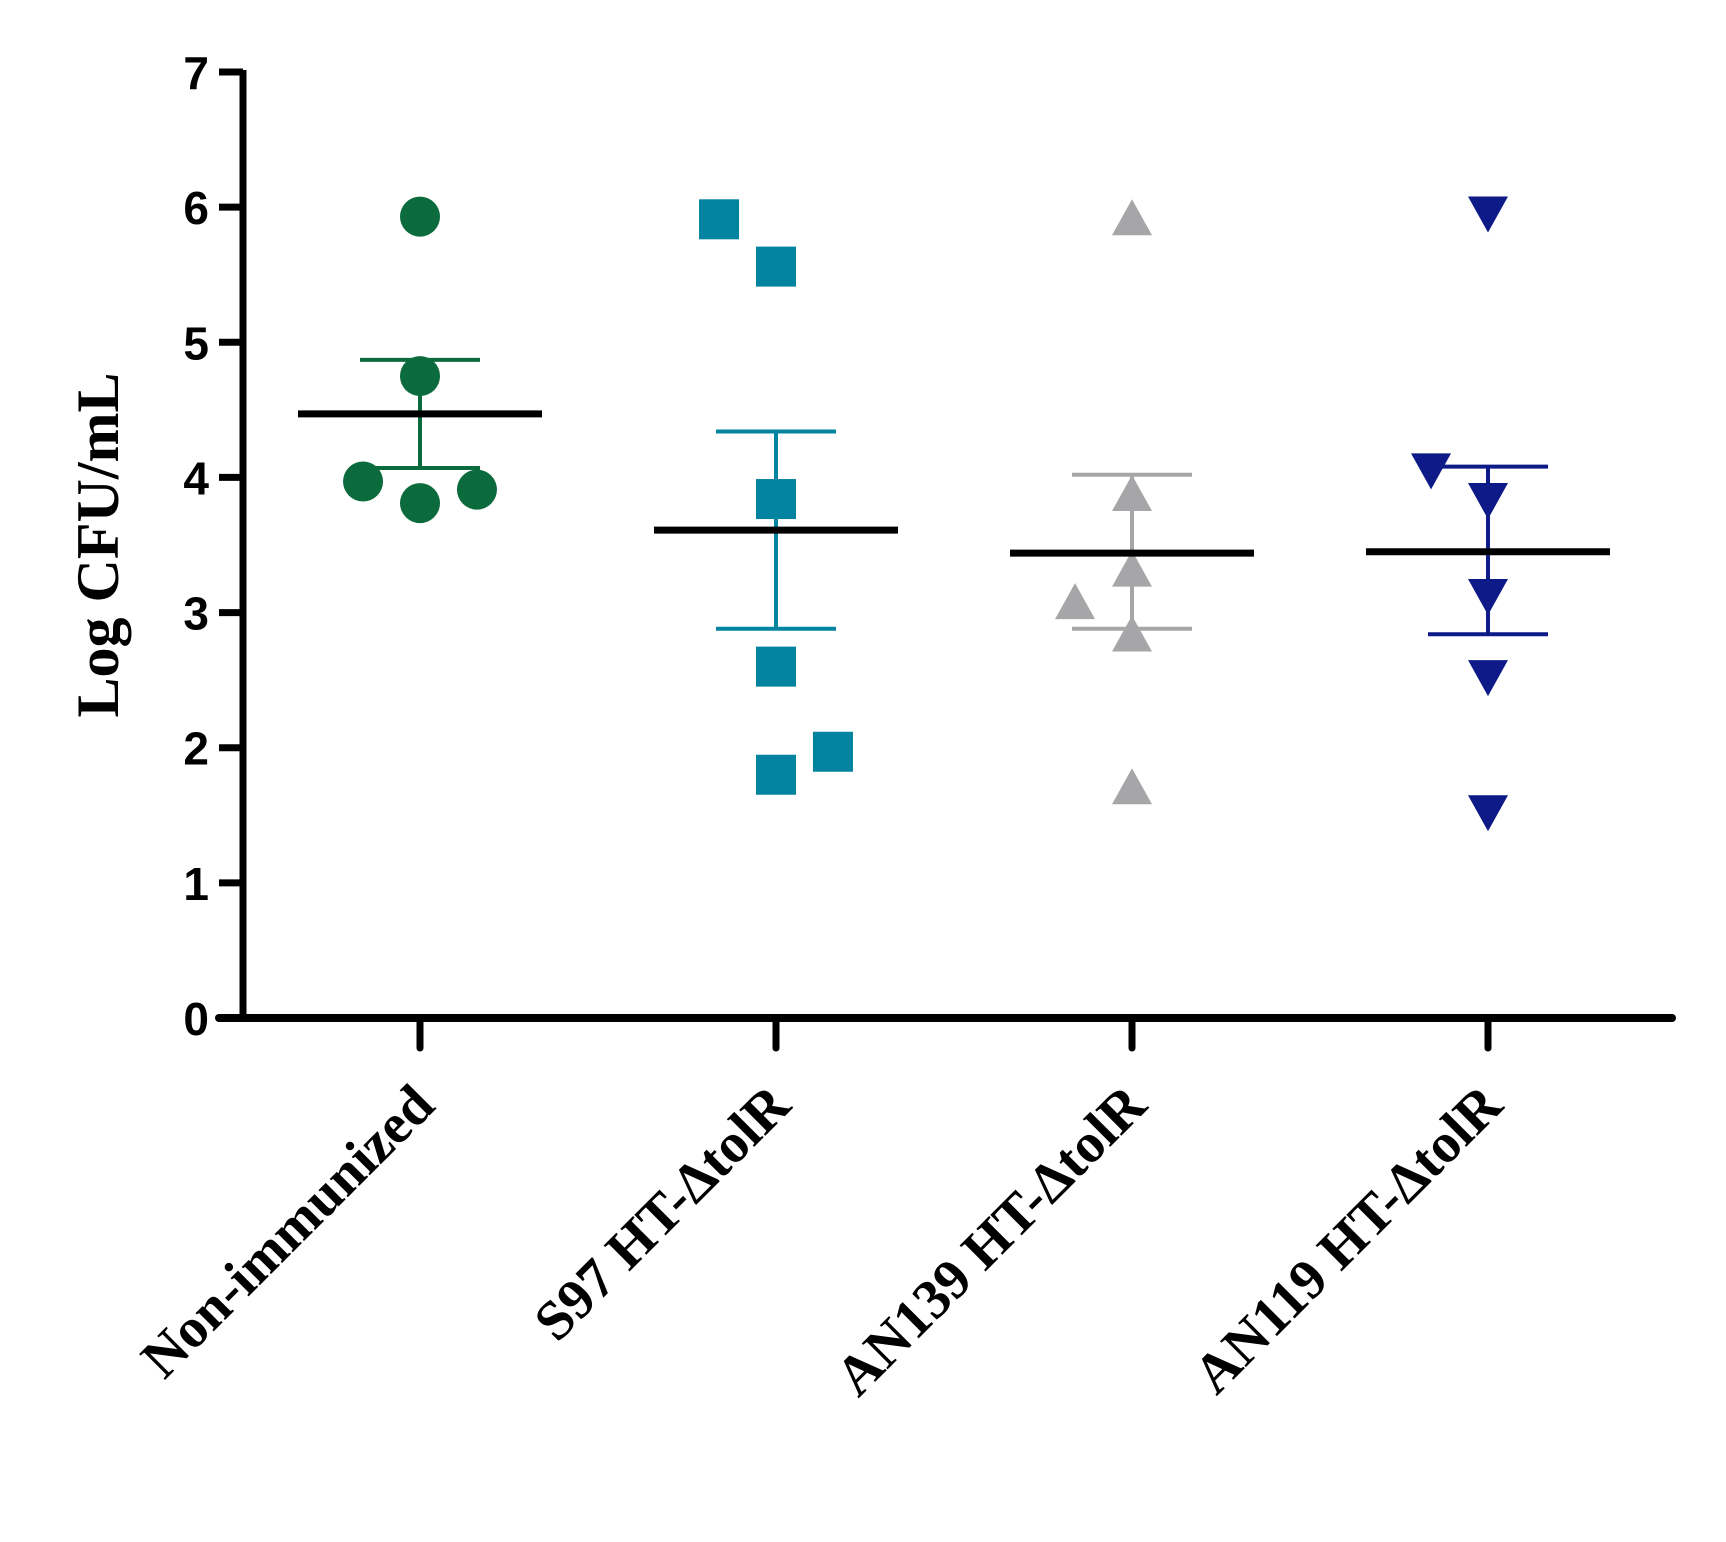 Image resolution: width=1726 pixels, height=1542 pixels. What do you see at coordinates (288, 1231) in the screenshot?
I see `x-category-label: Non-immunized` at bounding box center [288, 1231].